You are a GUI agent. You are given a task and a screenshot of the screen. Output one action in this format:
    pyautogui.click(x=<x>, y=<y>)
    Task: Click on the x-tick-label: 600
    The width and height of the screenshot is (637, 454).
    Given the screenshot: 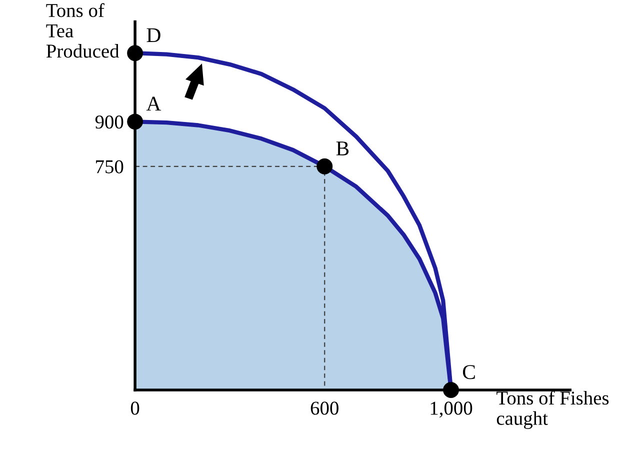 What is the action you would take?
    pyautogui.click(x=324, y=408)
    